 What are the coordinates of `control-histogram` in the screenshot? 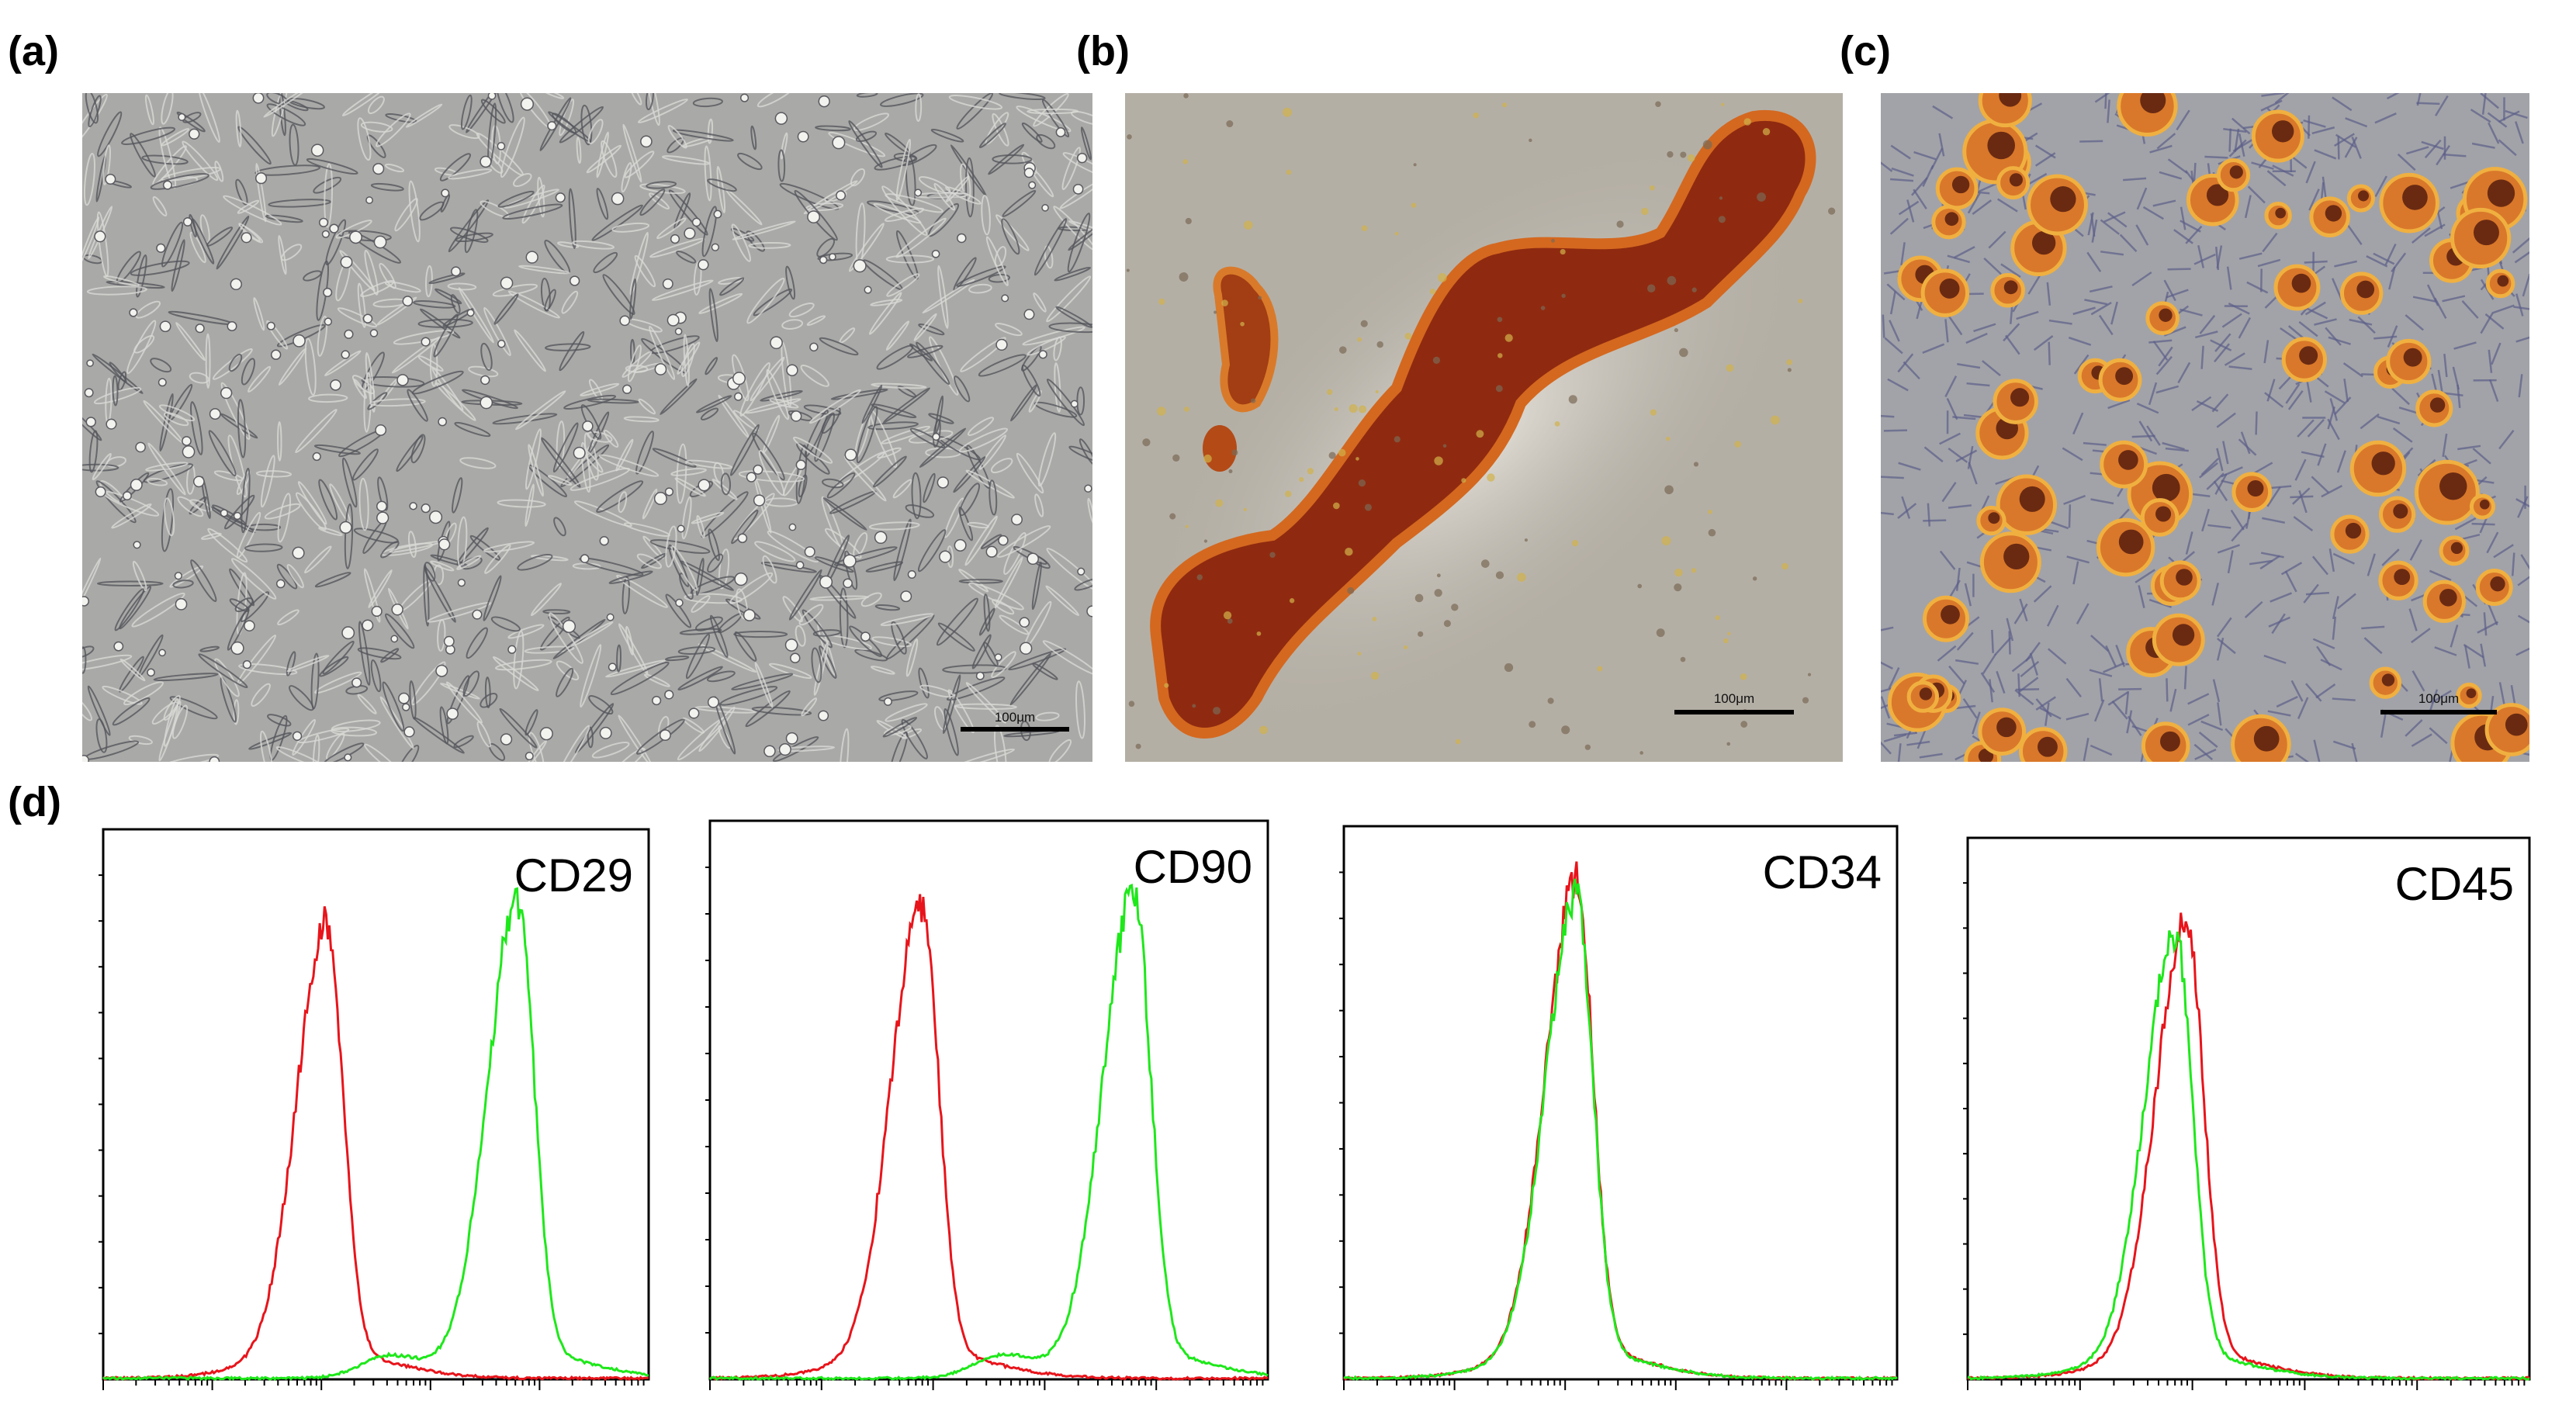 It's located at (989, 1137).